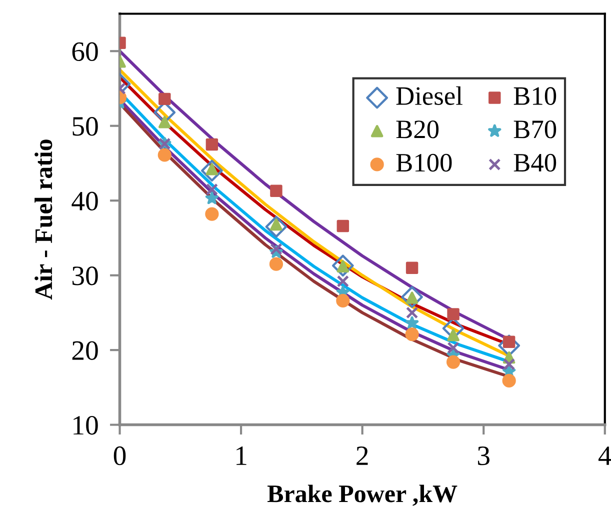 The width and height of the screenshot is (611, 529). What do you see at coordinates (417, 129) in the screenshot?
I see `legend-label: B20` at bounding box center [417, 129].